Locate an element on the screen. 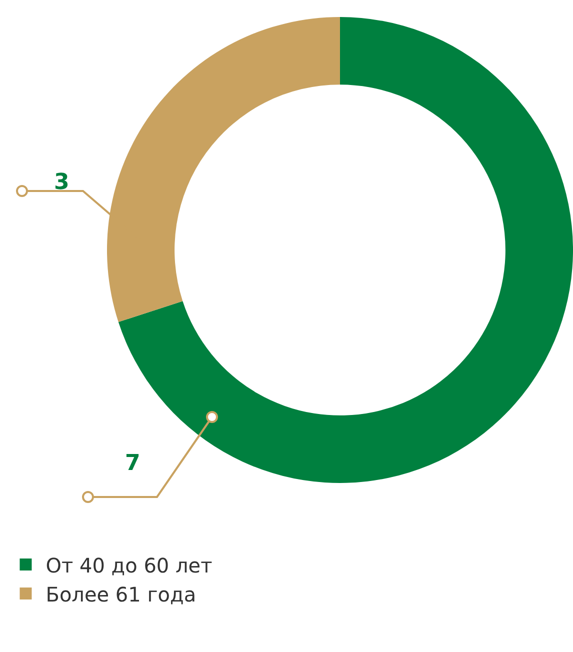 The height and width of the screenshot is (652, 573). data-label: 7 is located at coordinates (132, 463).